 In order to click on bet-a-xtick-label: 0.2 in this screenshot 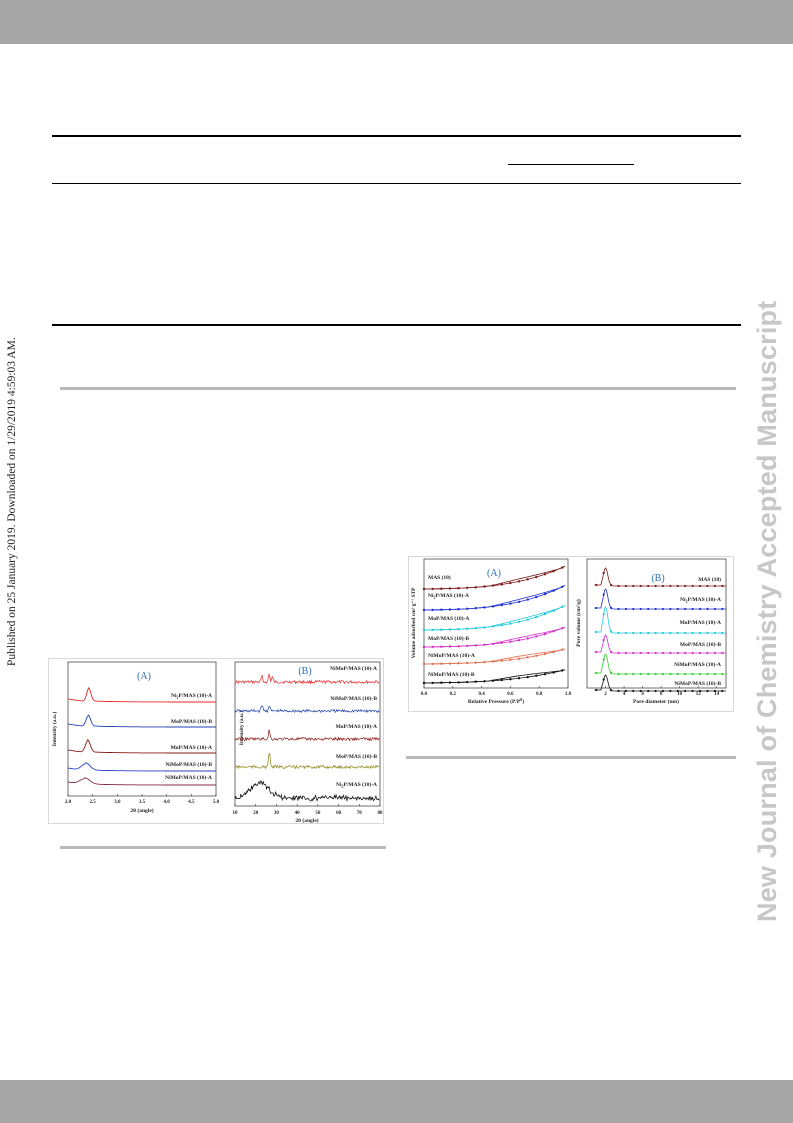, I will do `click(453, 694)`.